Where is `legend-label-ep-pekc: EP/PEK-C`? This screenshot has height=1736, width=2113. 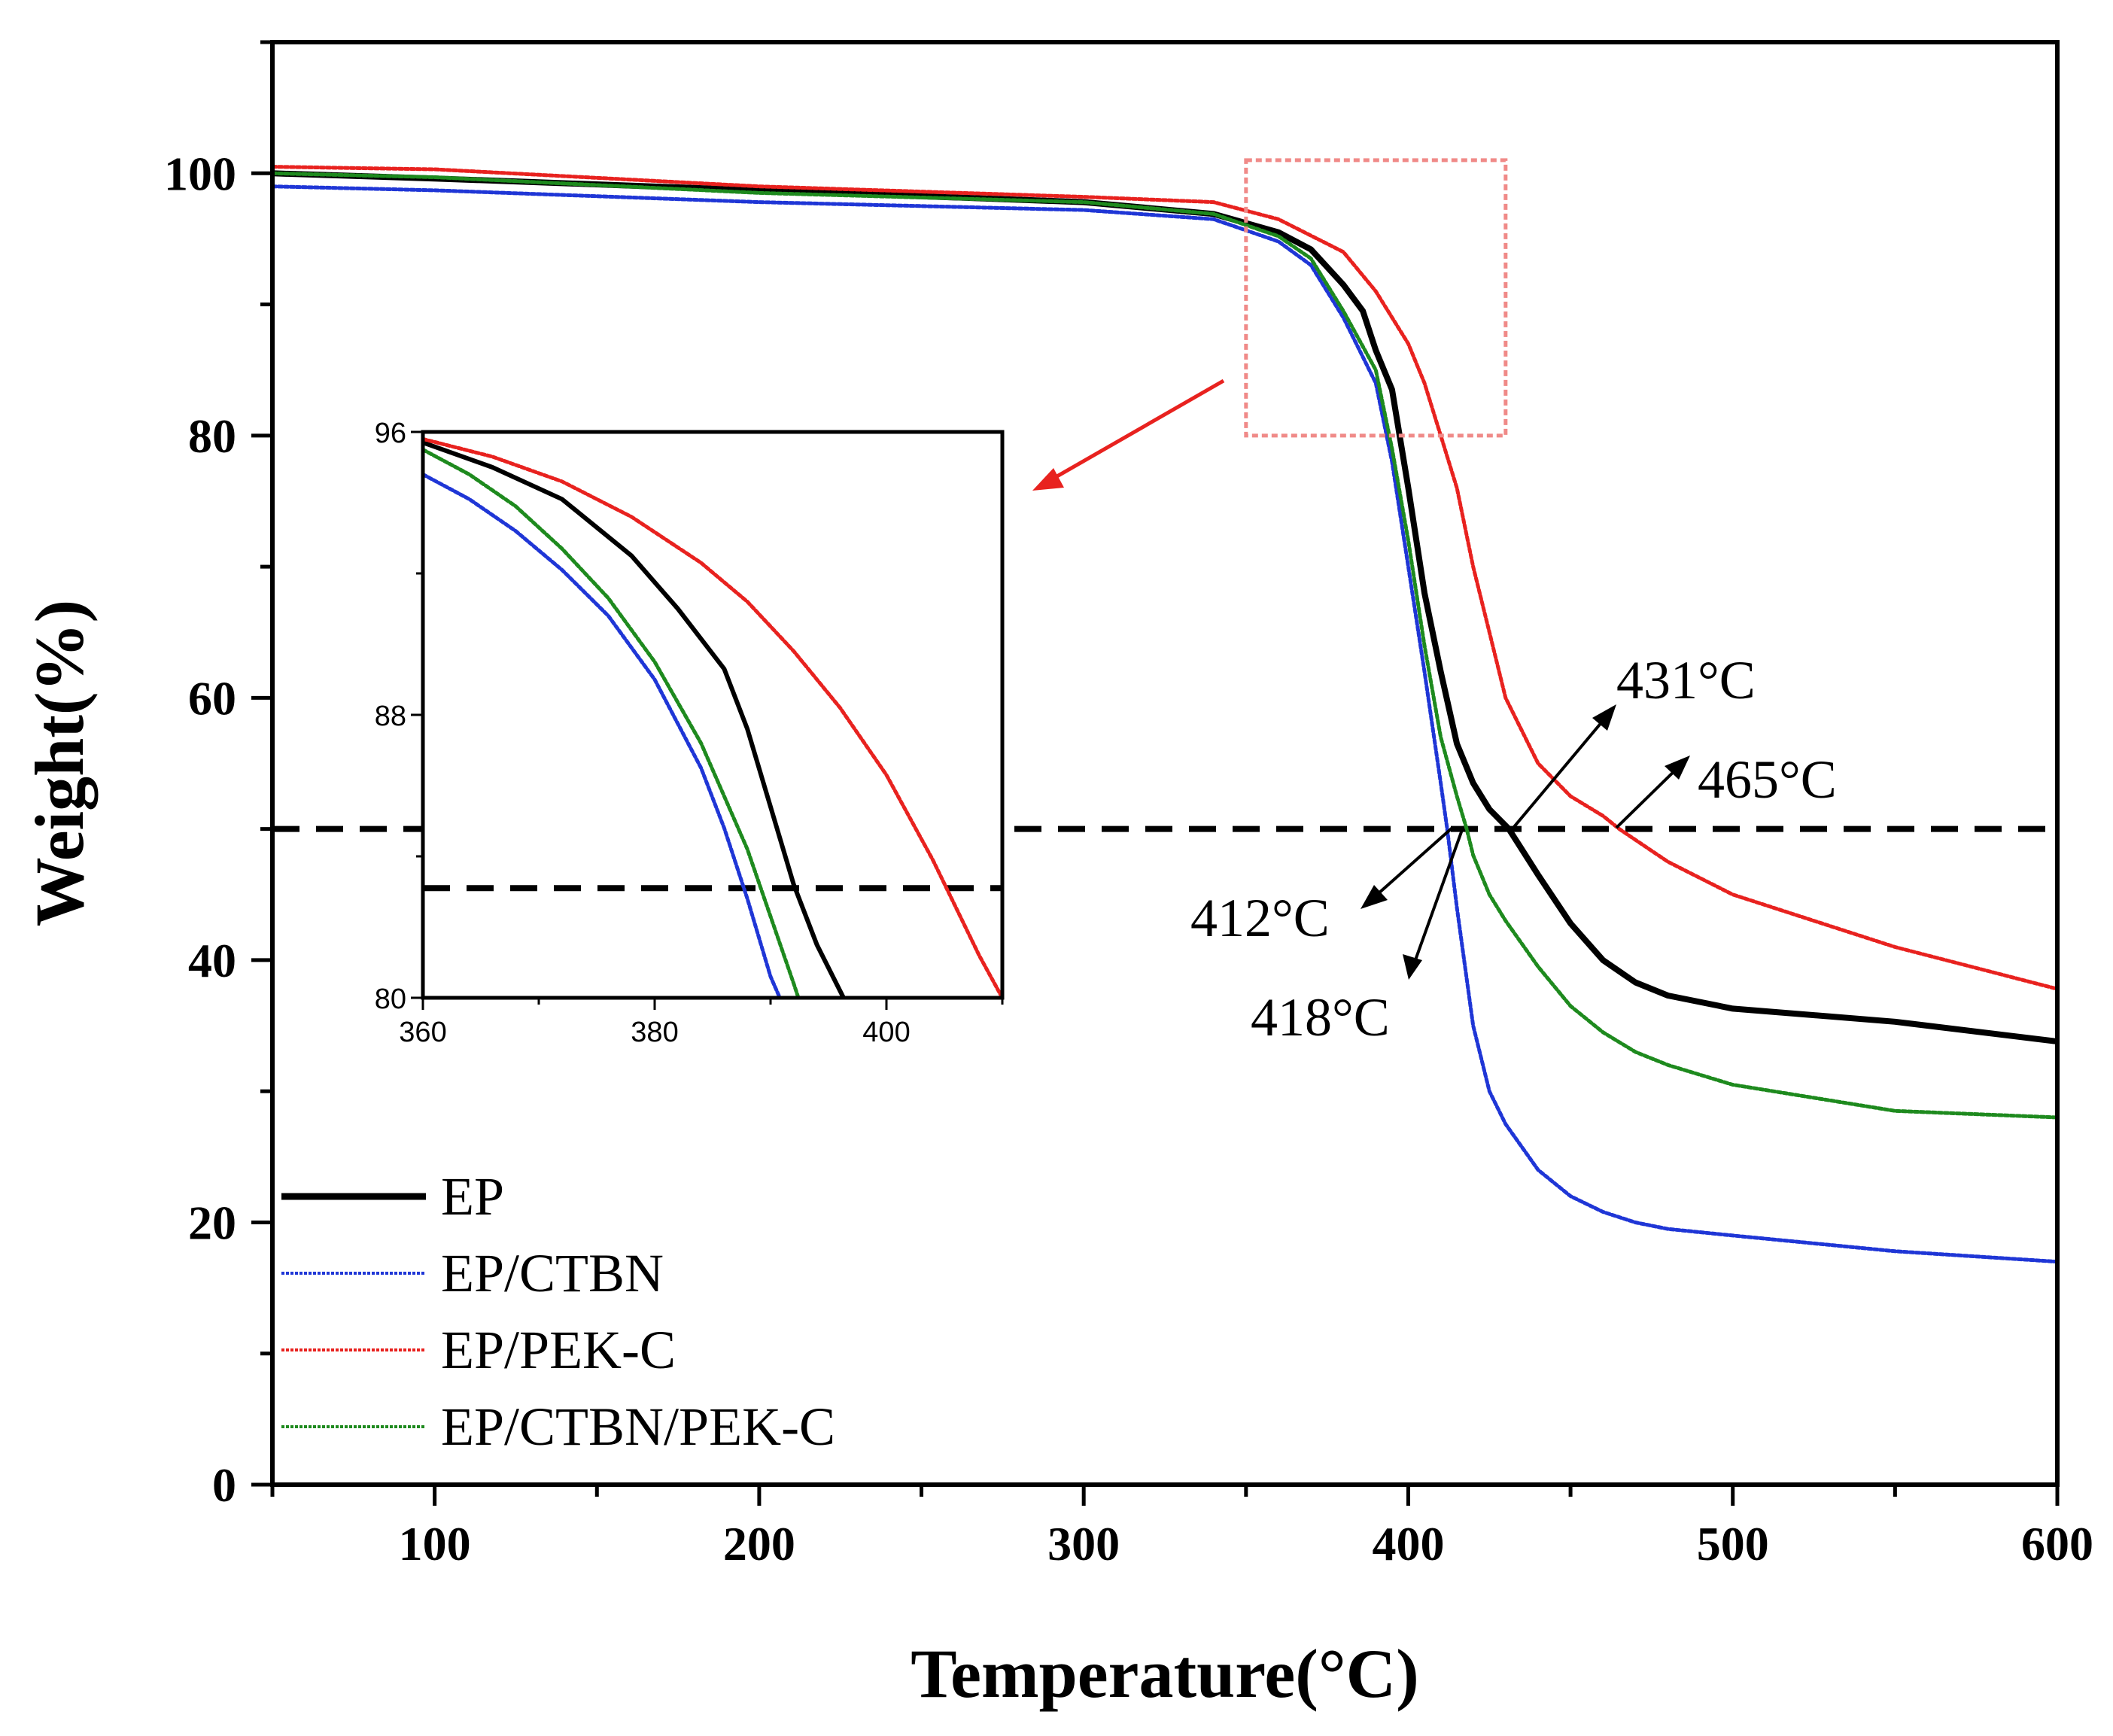
legend-label-ep-pekc: EP/PEK-C is located at coordinates (558, 1350).